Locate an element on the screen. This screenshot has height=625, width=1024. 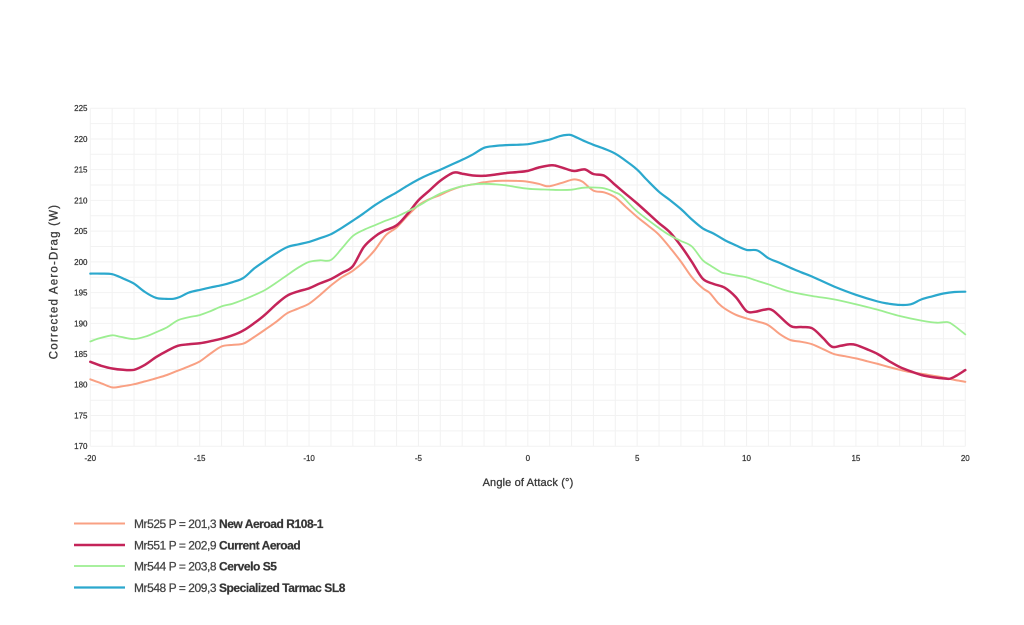
svg-text:Mr548 P = 209,3 Specialized Ta: Mr548 P = 209,3 Specialized Tarmac SL8 is located at coordinates (240, 588).